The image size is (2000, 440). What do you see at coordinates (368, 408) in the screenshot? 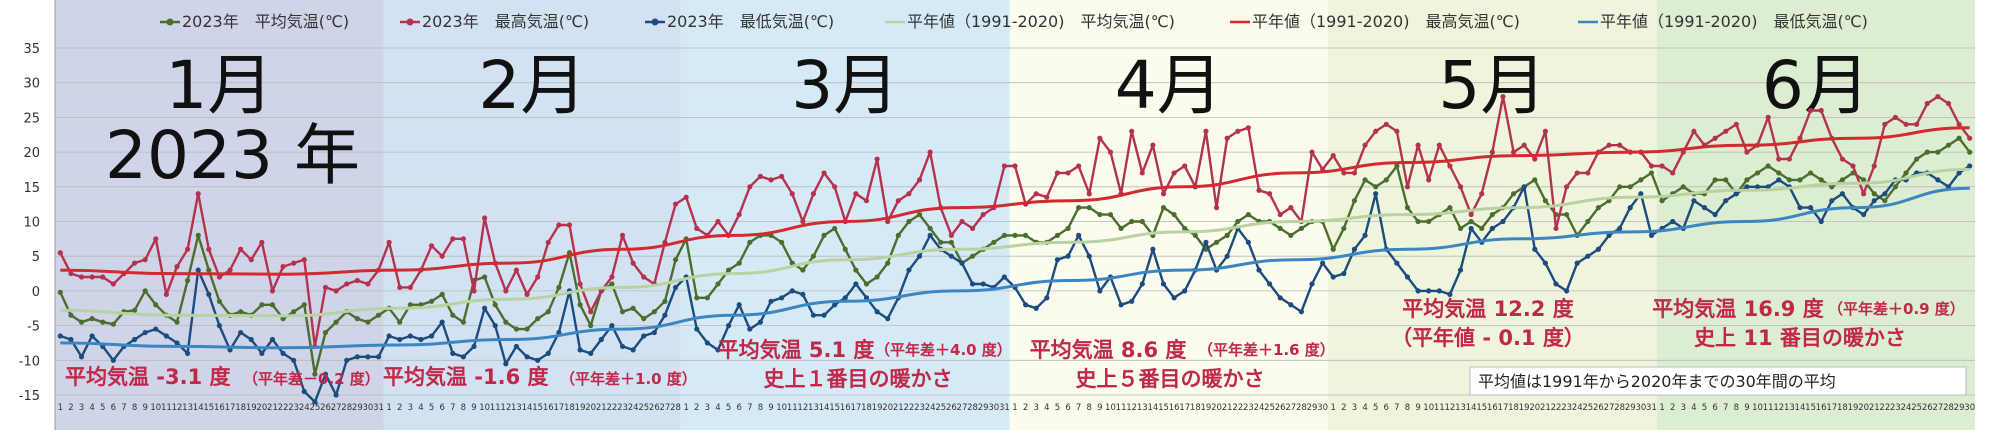
I see `x-tick-label: 30` at bounding box center [368, 408].